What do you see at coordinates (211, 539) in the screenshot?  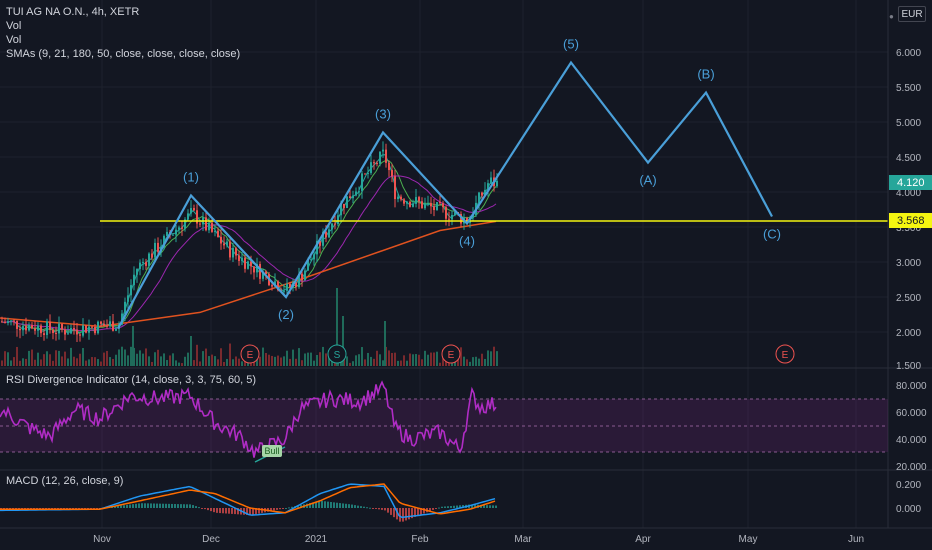 I see `time-tick-label: Dec` at bounding box center [211, 539].